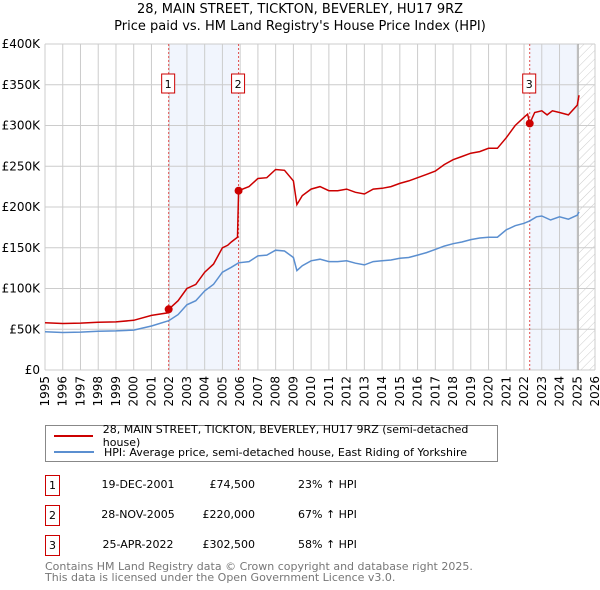  Describe the element at coordinates (22, 44) in the screenshot. I see `y-tick-label: £400K` at that location.